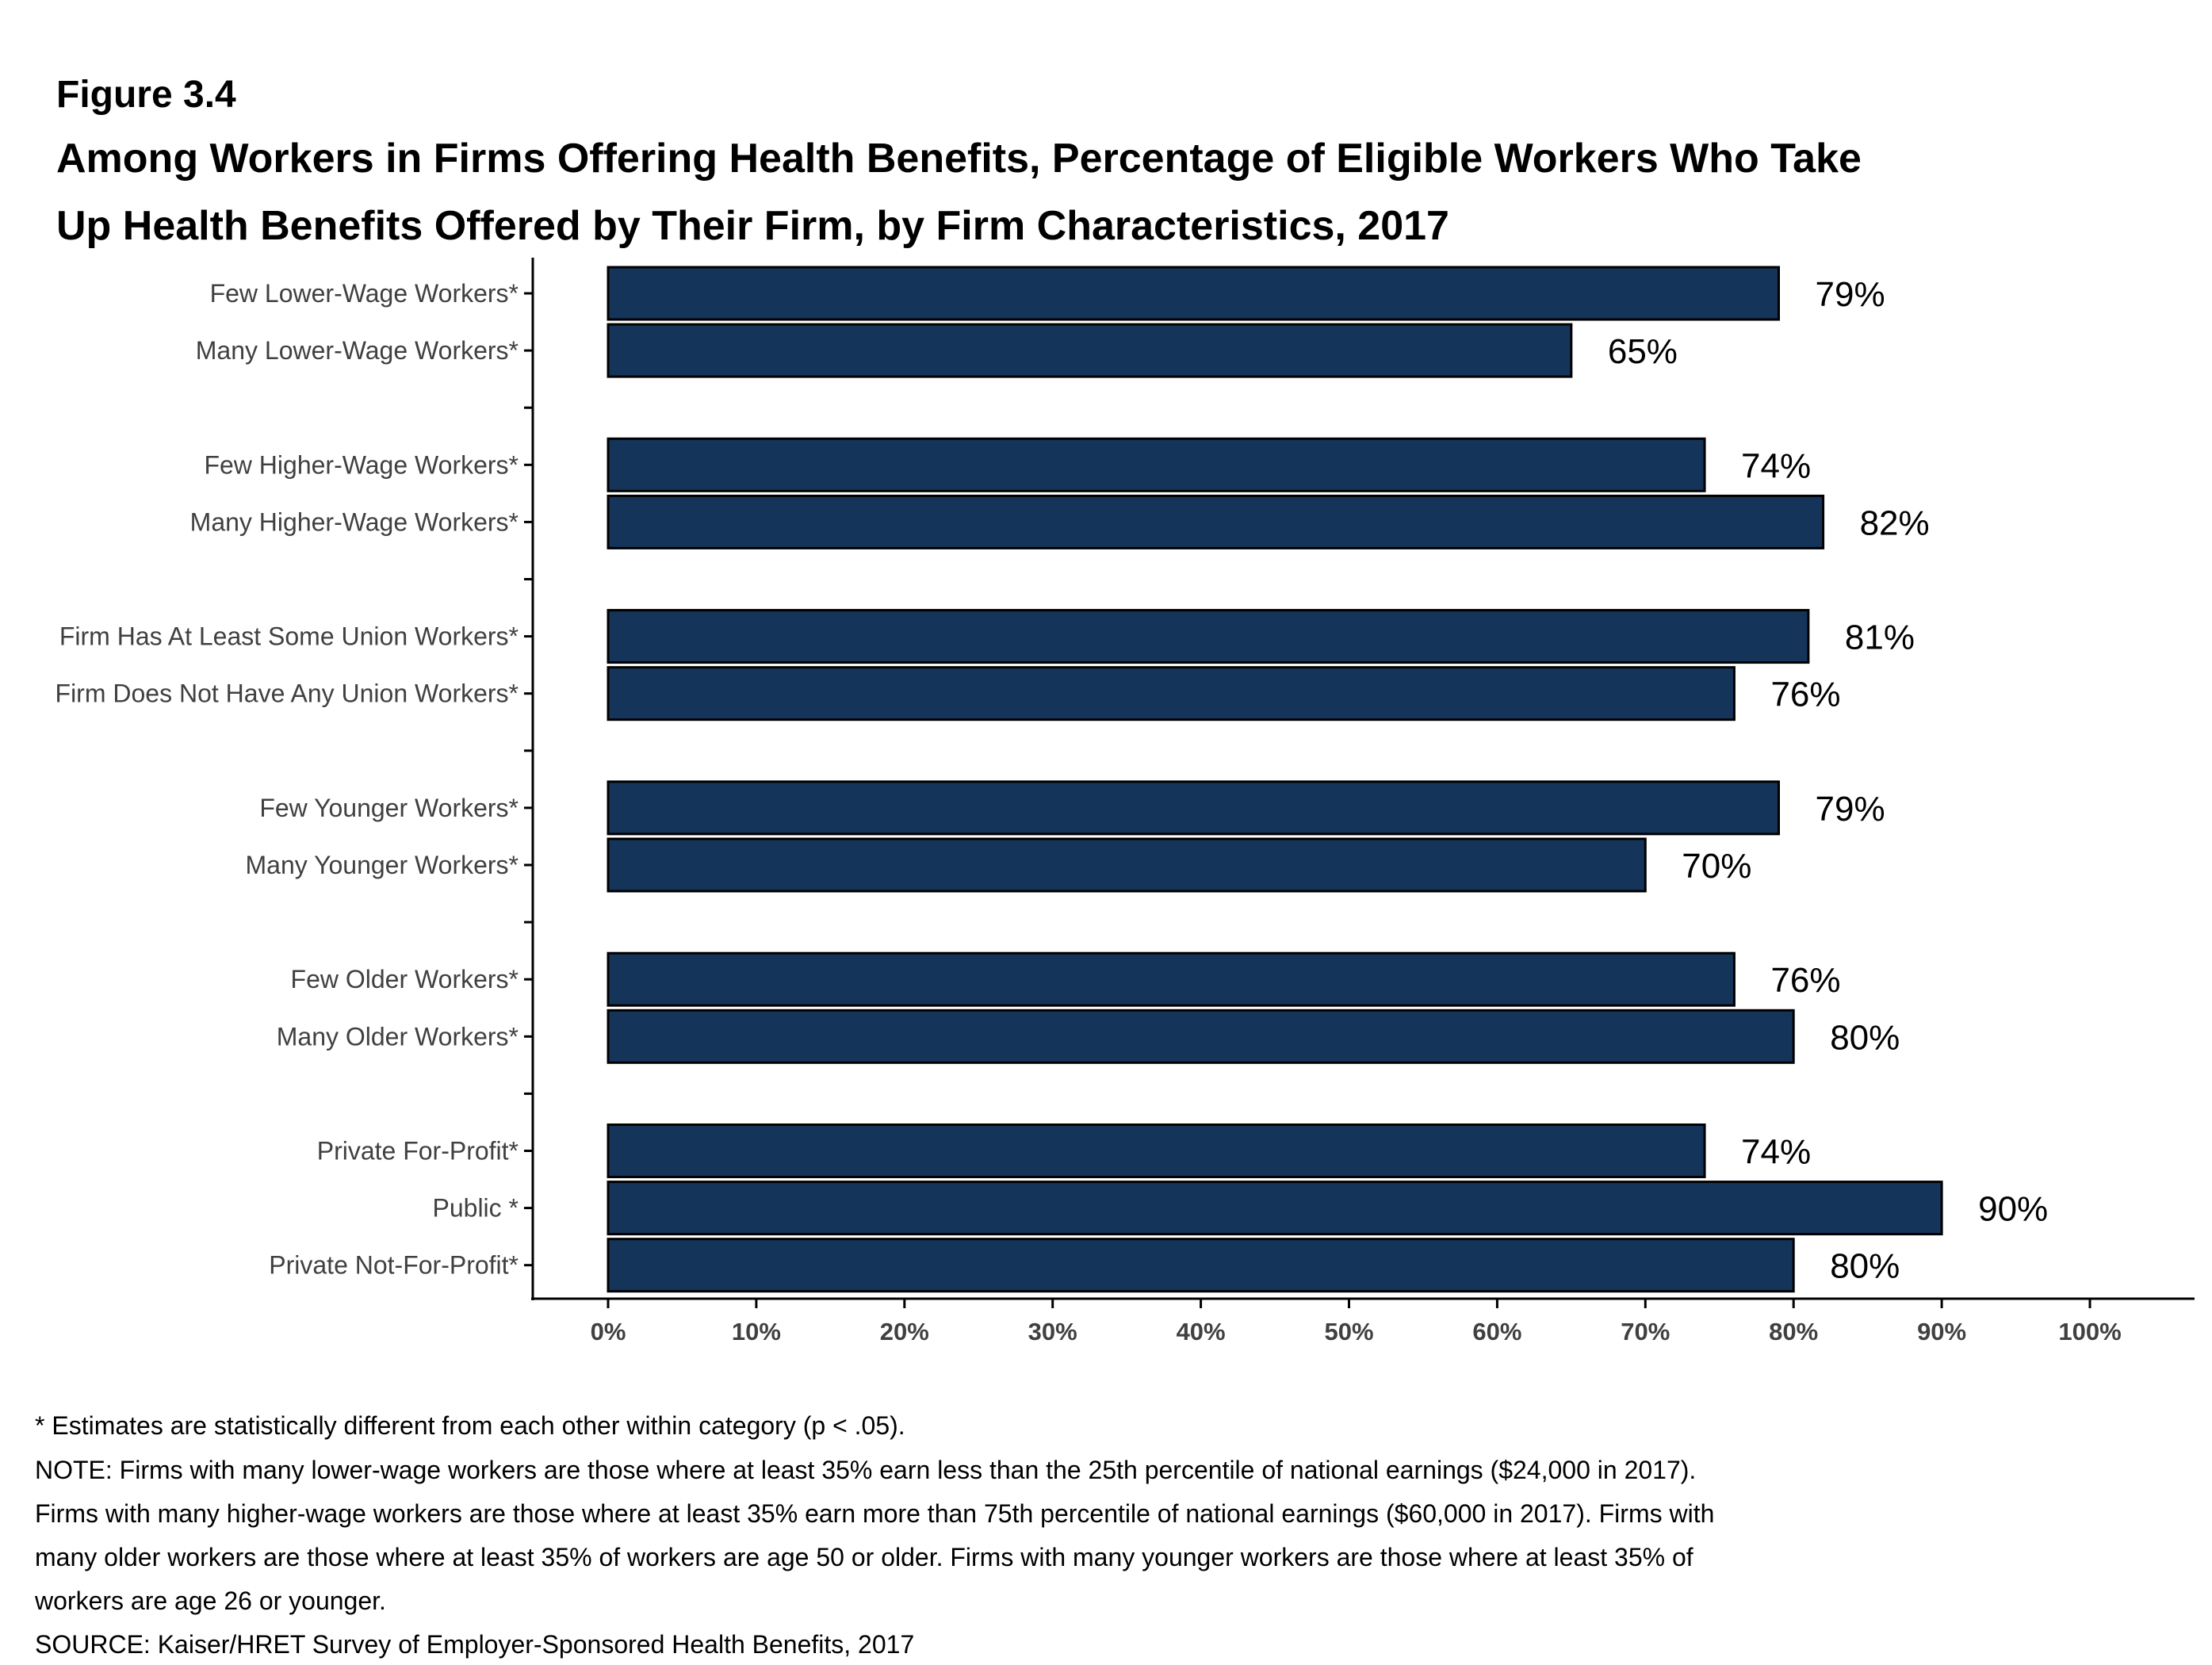 This screenshot has height=1665, width=2212. What do you see at coordinates (1828, 780) in the screenshot?
I see `value-labels: 79%65%74%82%81%76%79%70%76%80%74%90%80%` at bounding box center [1828, 780].